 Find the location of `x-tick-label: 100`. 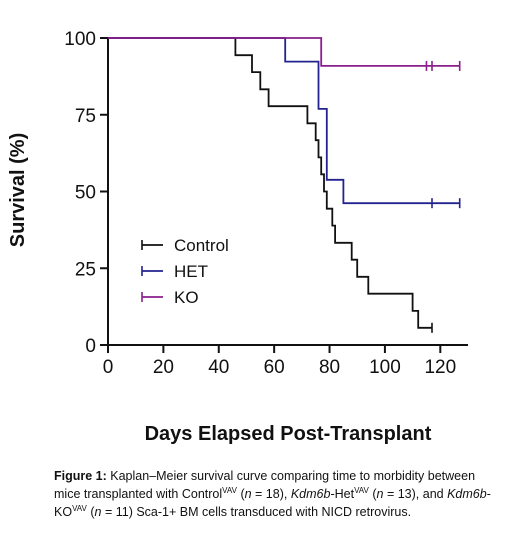

x-tick-label: 100 is located at coordinates (385, 367).